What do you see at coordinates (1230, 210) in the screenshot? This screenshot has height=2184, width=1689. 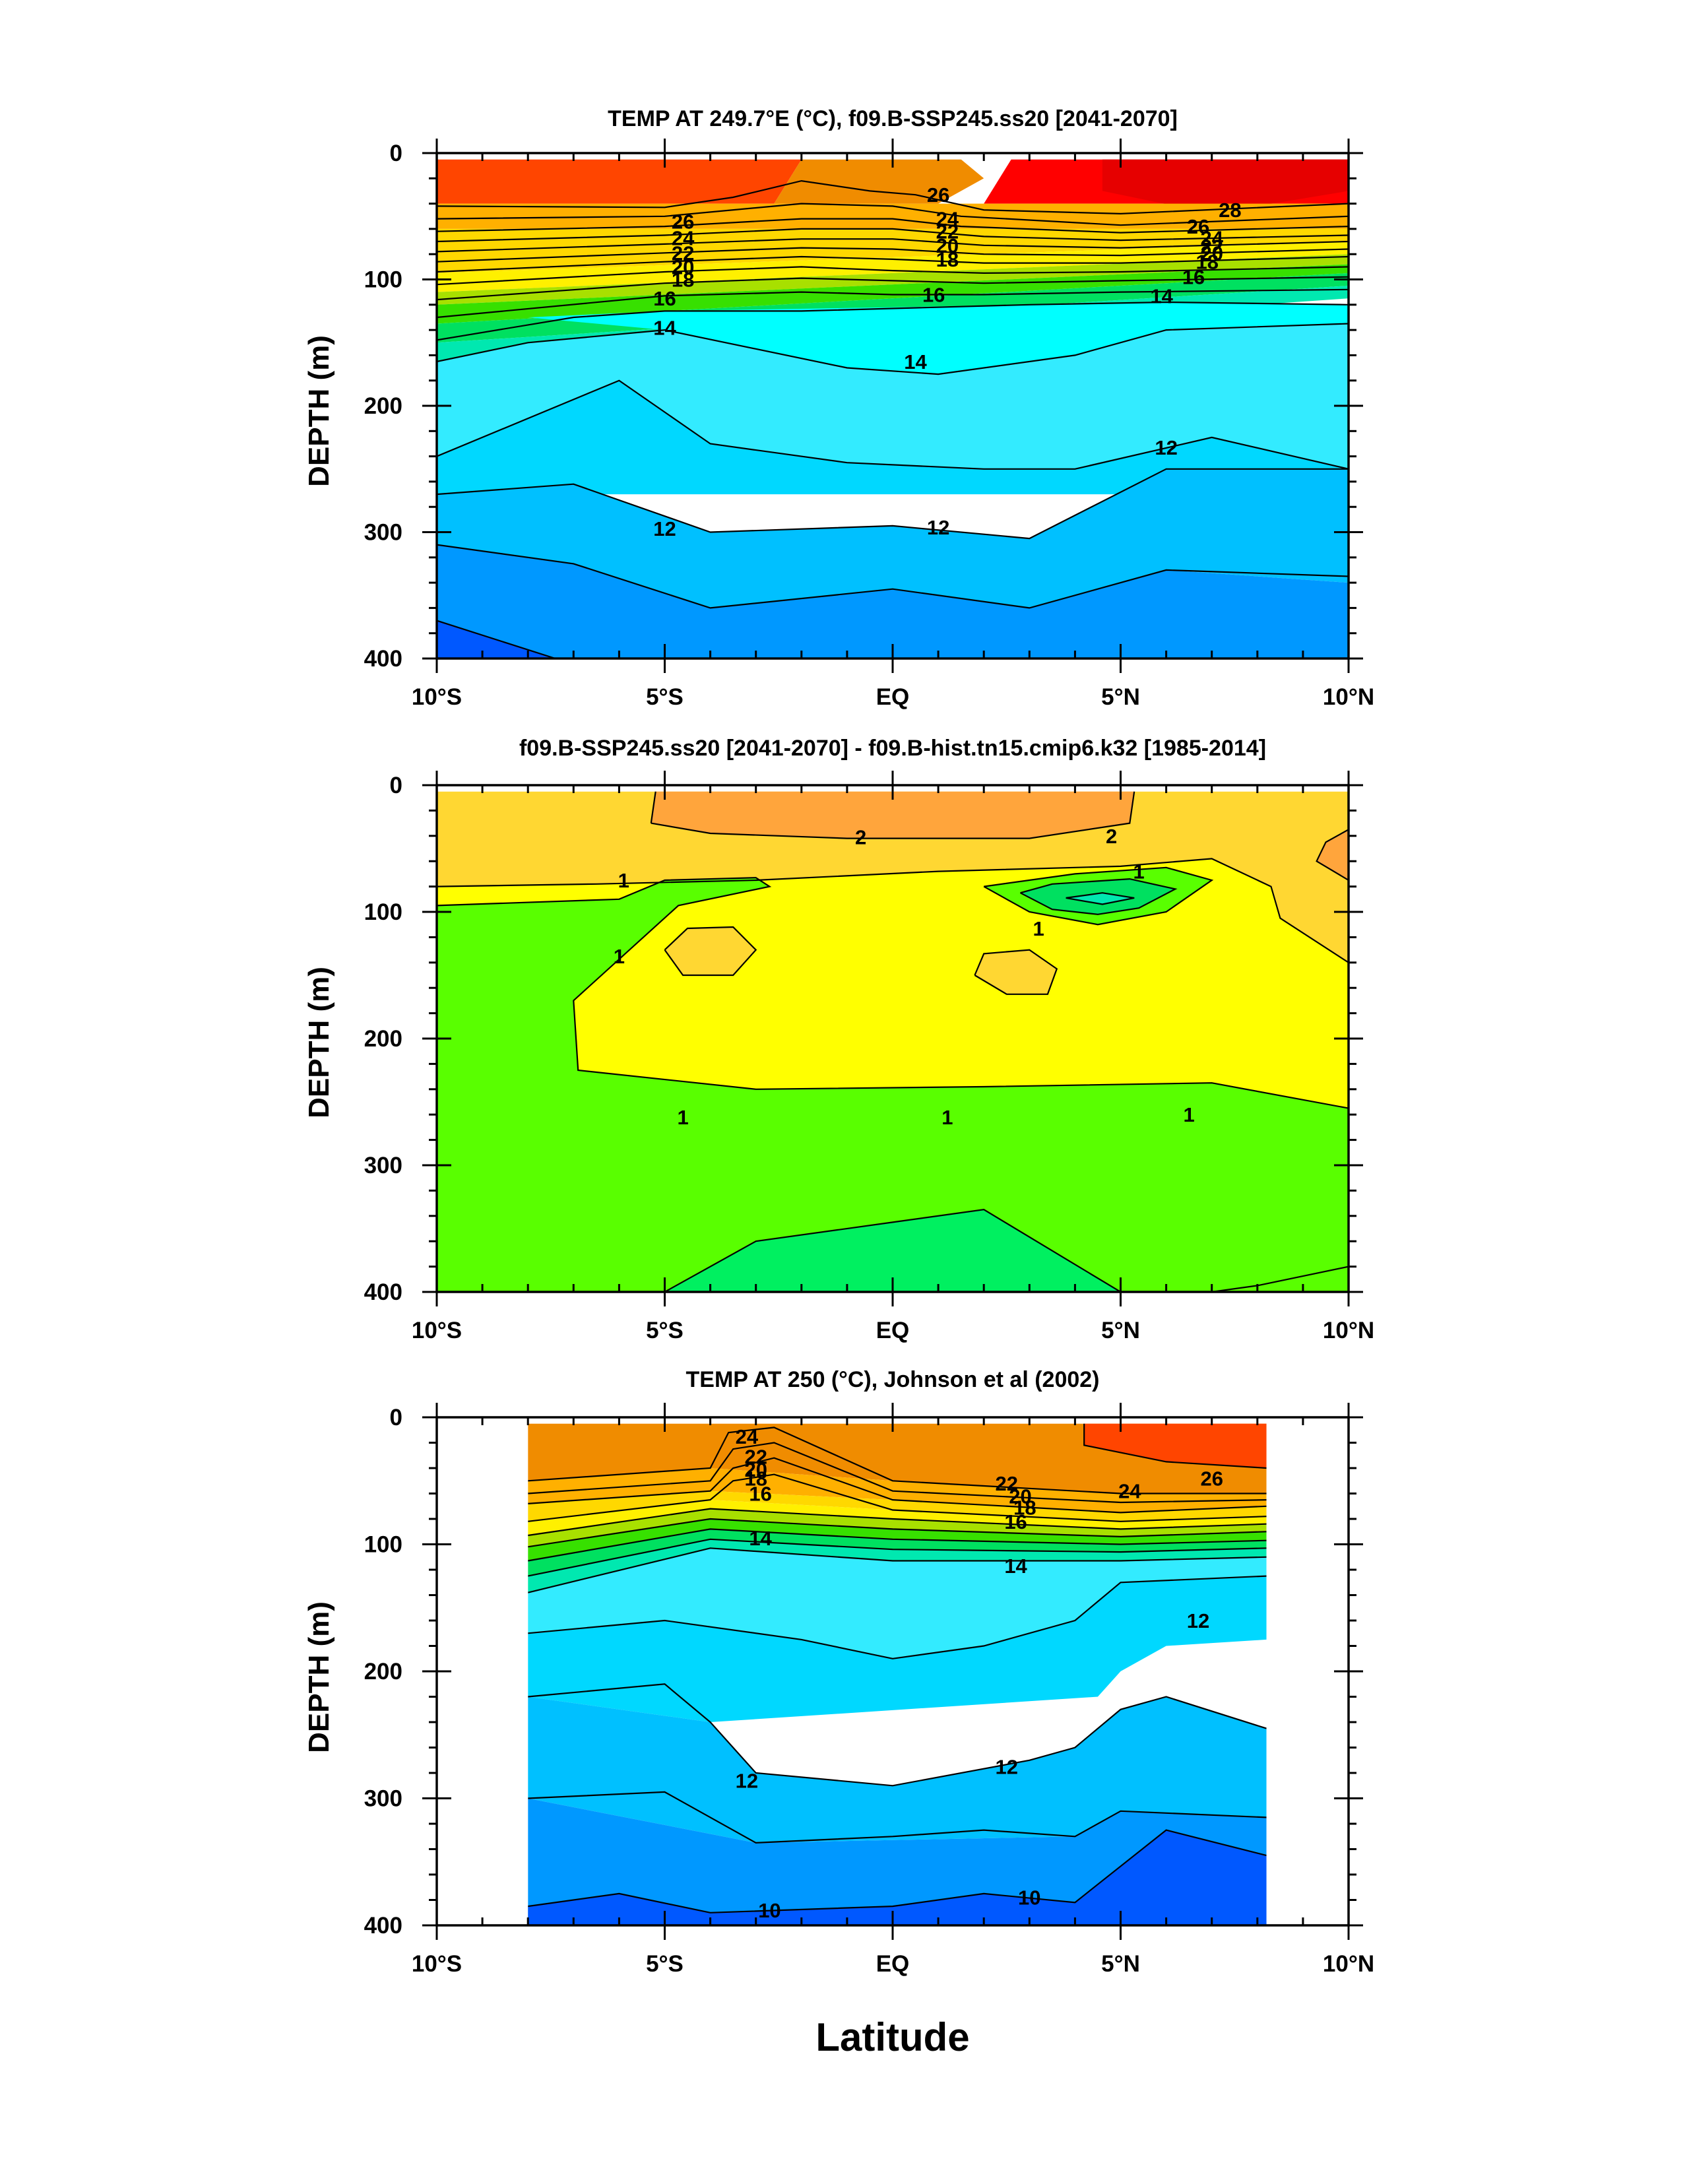 I see `contour-label: 28` at bounding box center [1230, 210].